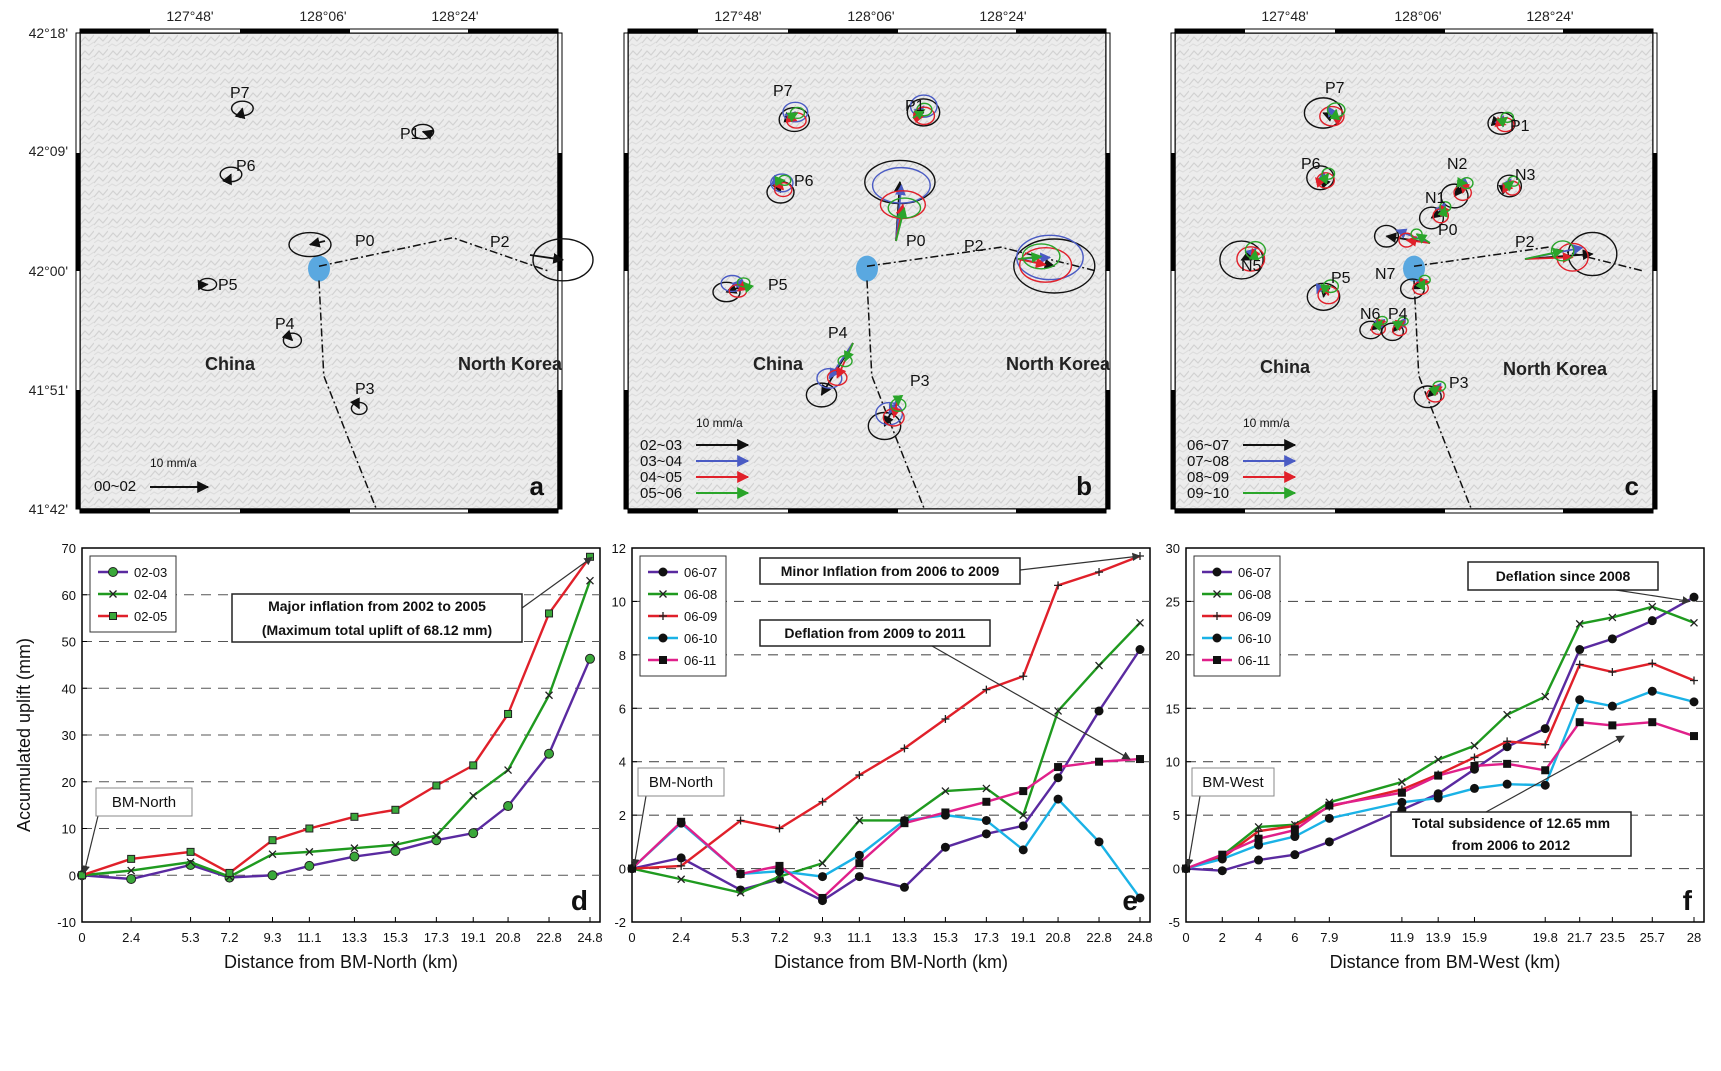 Image resolution: width=1721 pixels, height=1071 pixels. What do you see at coordinates (1173, 601) in the screenshot?
I see `y-tick-label: 25` at bounding box center [1173, 601].